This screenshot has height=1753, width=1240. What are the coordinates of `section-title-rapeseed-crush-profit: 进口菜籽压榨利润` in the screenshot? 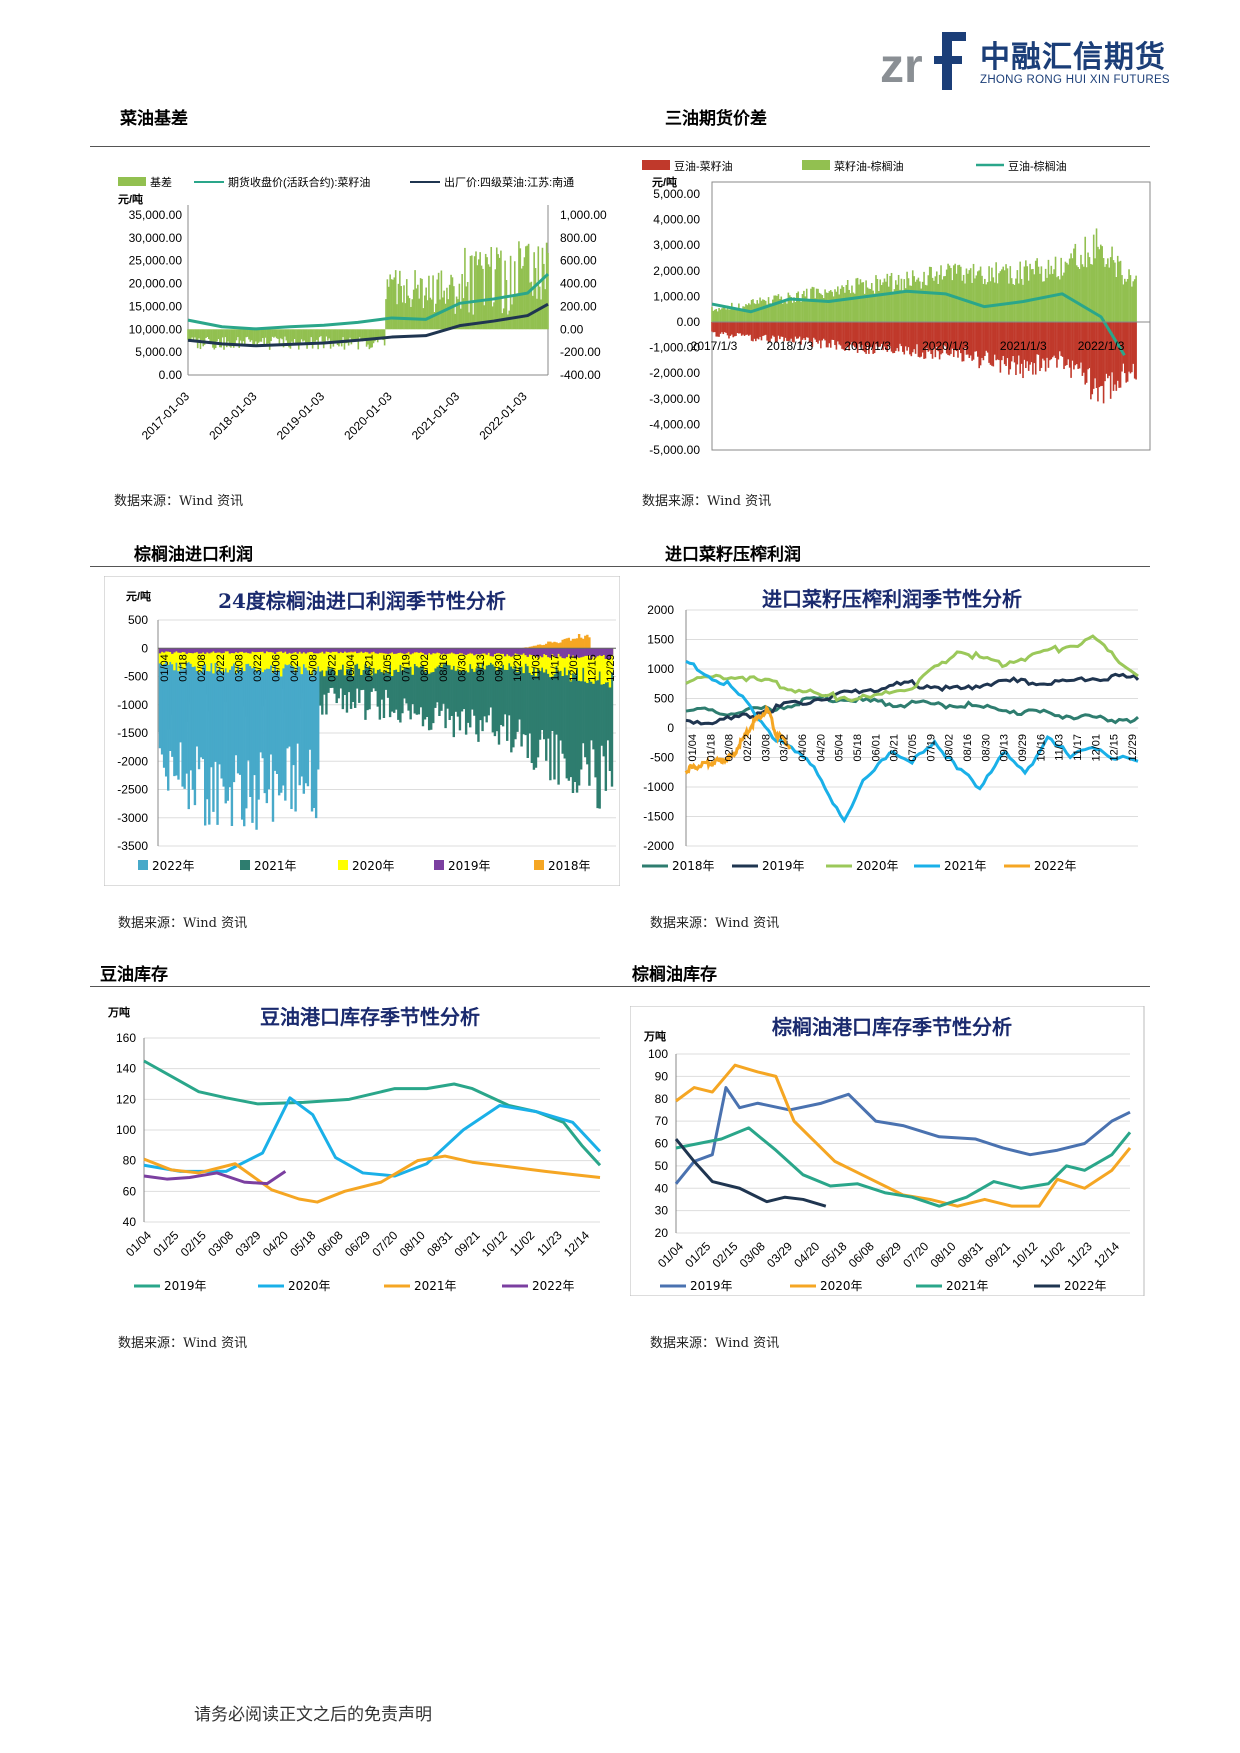 It's located at (733, 555).